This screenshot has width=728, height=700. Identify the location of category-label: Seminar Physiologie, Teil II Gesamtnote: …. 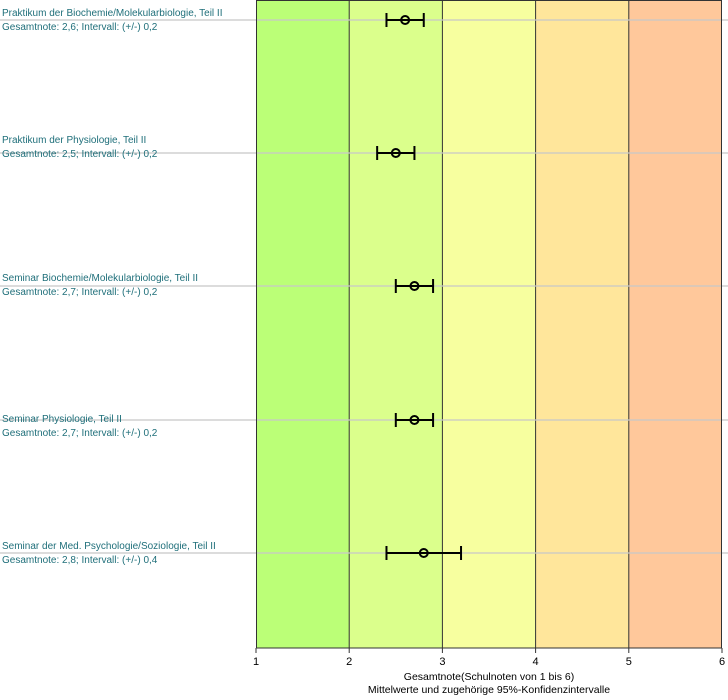
(79, 427).